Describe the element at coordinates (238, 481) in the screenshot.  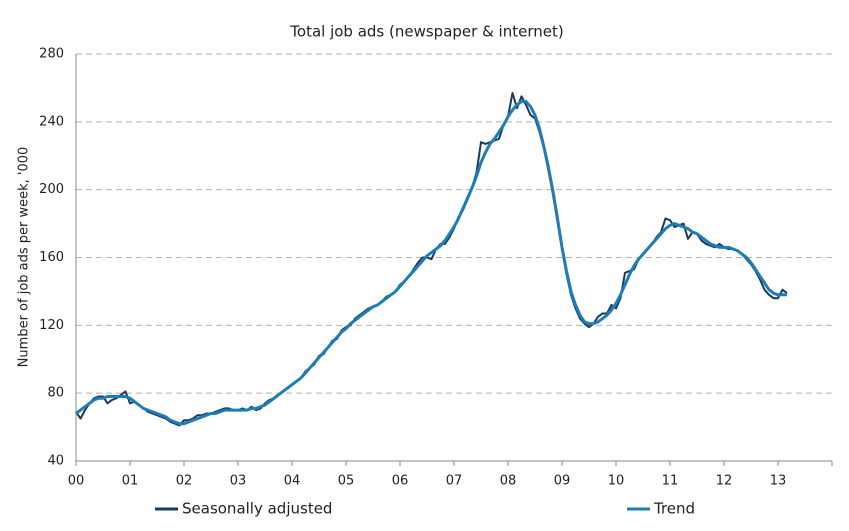
I see `x-tick-label: 03` at that location.